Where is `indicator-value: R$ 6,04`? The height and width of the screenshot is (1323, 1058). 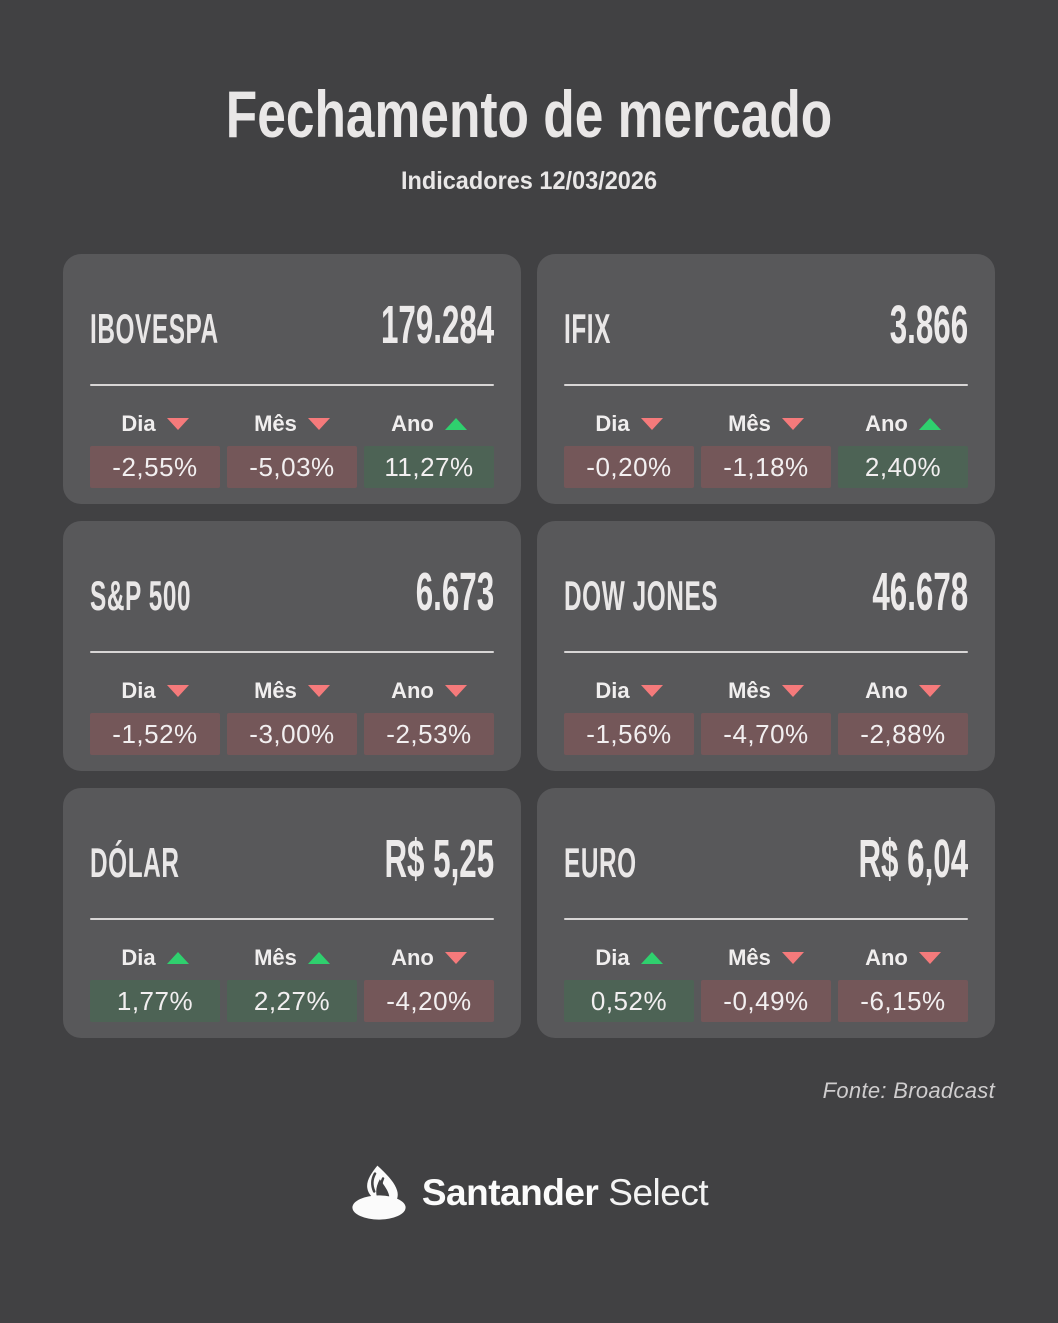
indicator-value: R$ 6,04 is located at coordinates (913, 859).